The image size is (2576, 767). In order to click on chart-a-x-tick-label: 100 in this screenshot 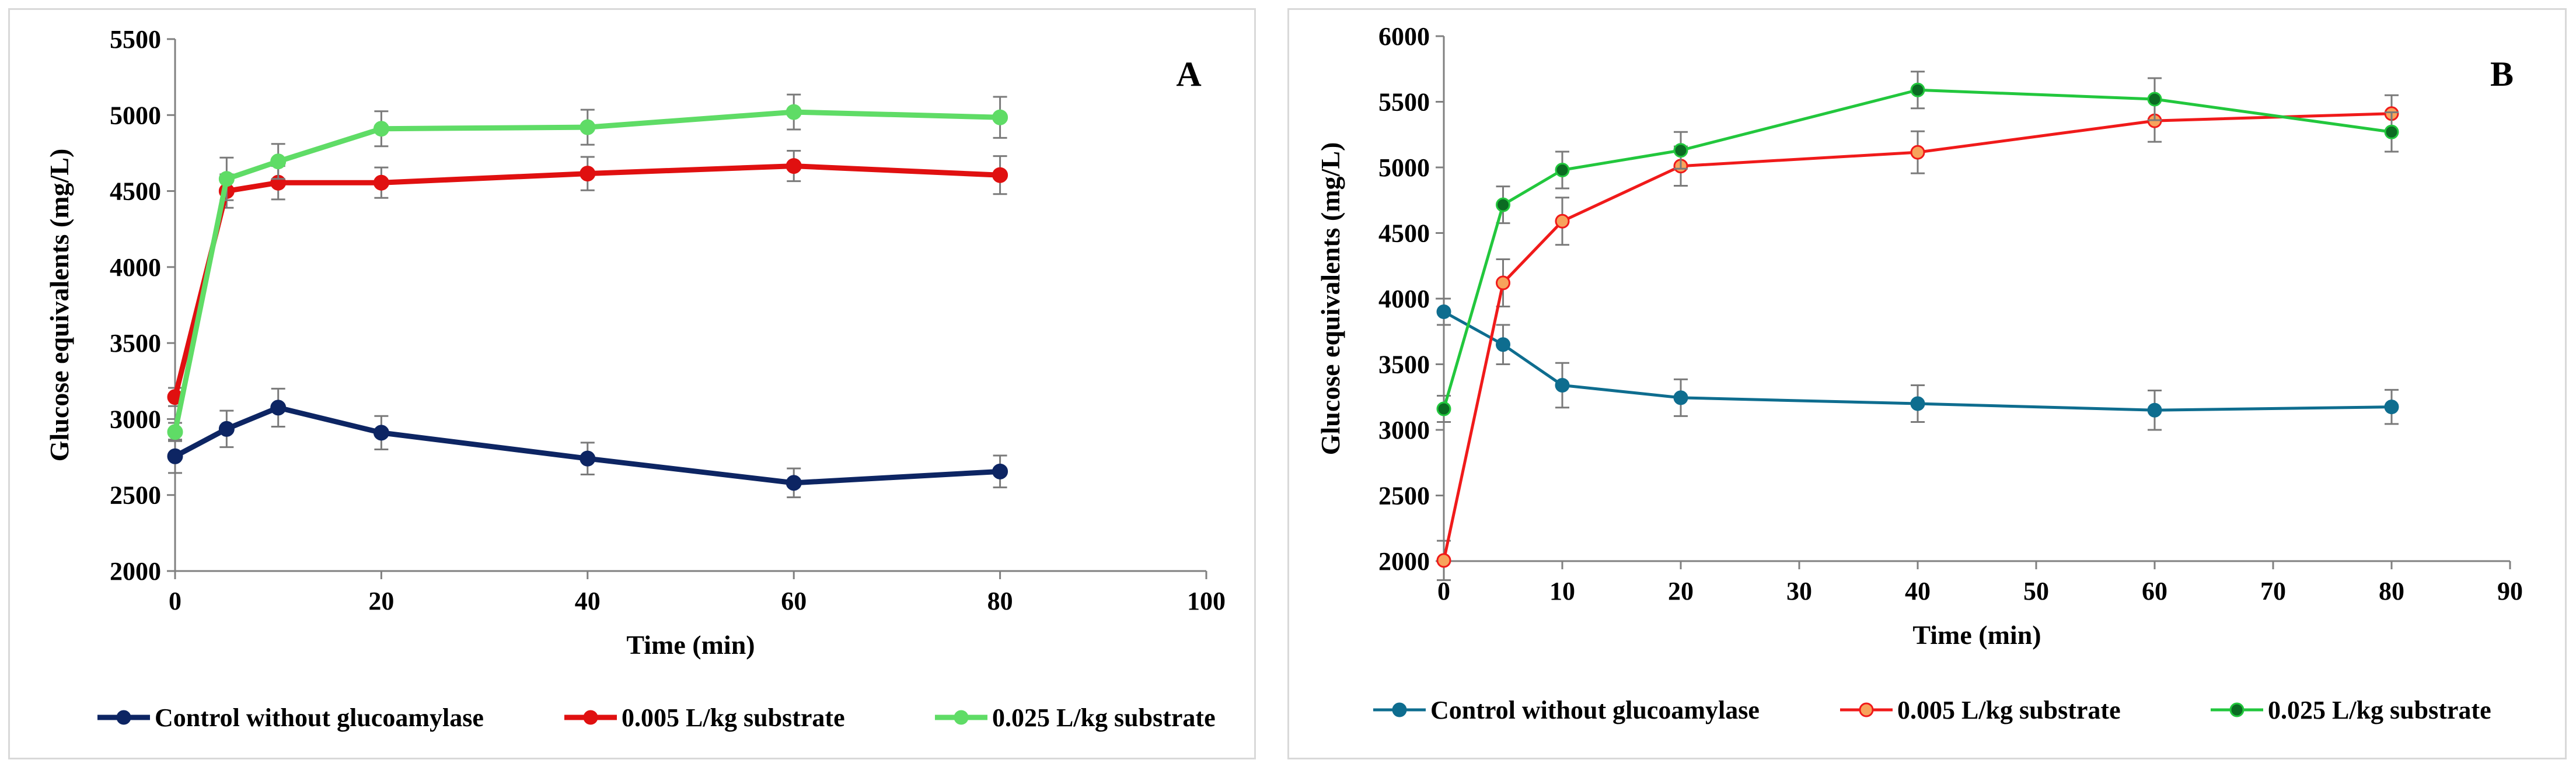, I will do `click(1206, 601)`.